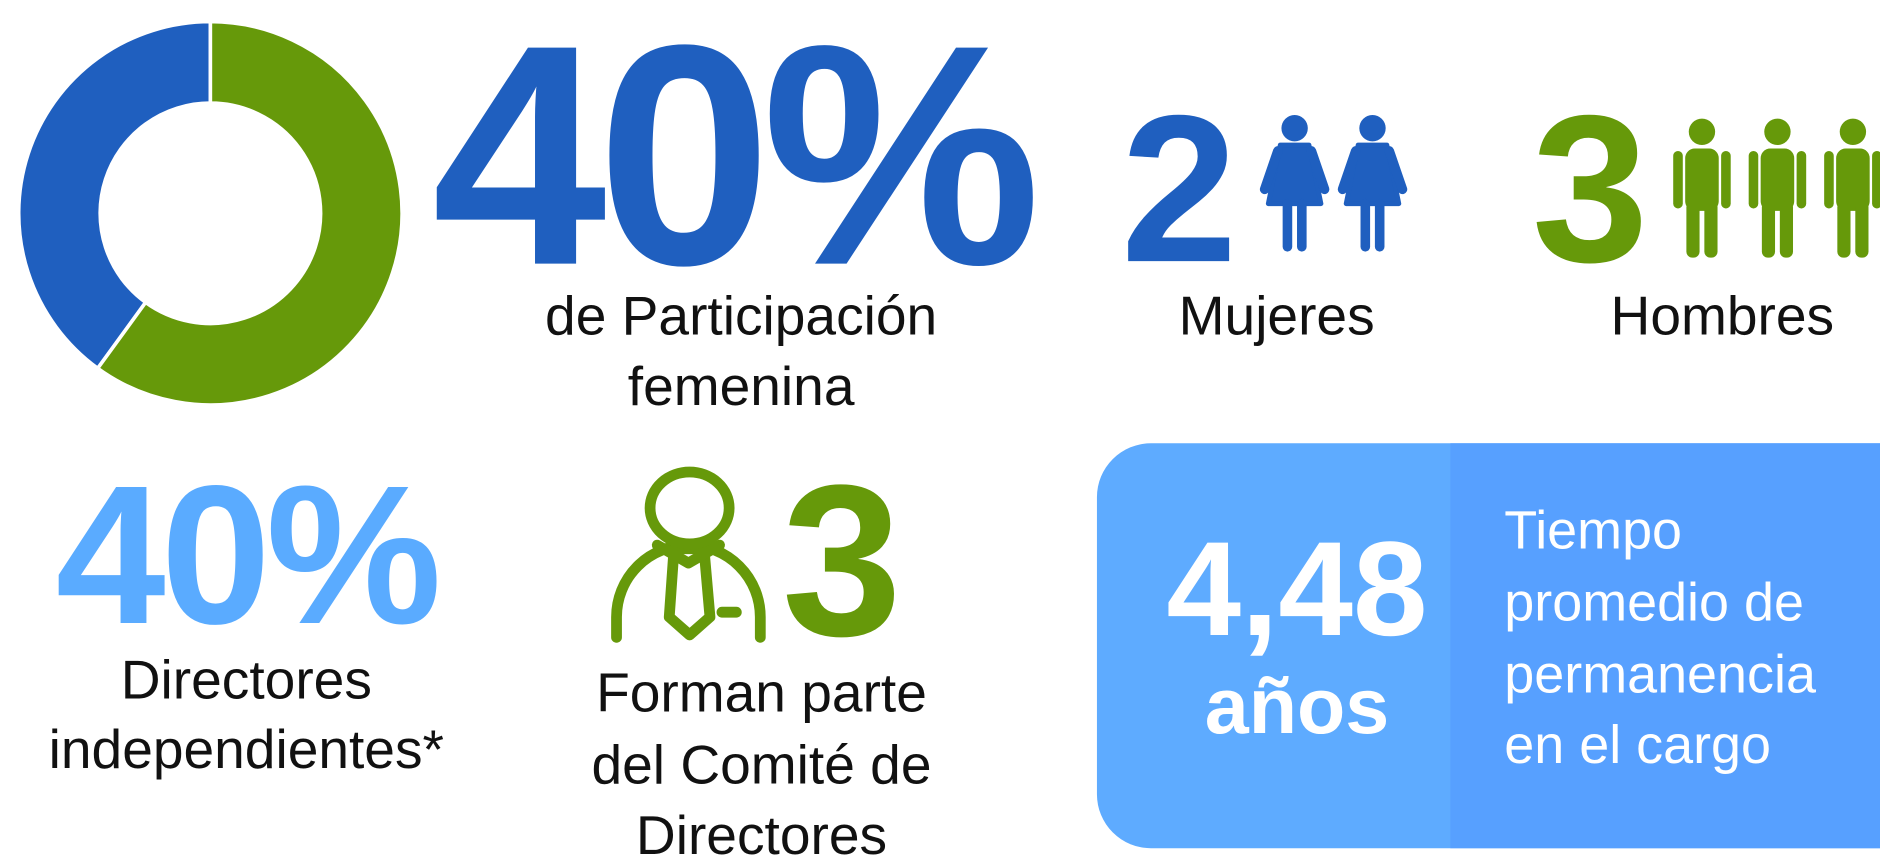 The height and width of the screenshot is (859, 1880). I want to click on director-icon, so click(688, 554).